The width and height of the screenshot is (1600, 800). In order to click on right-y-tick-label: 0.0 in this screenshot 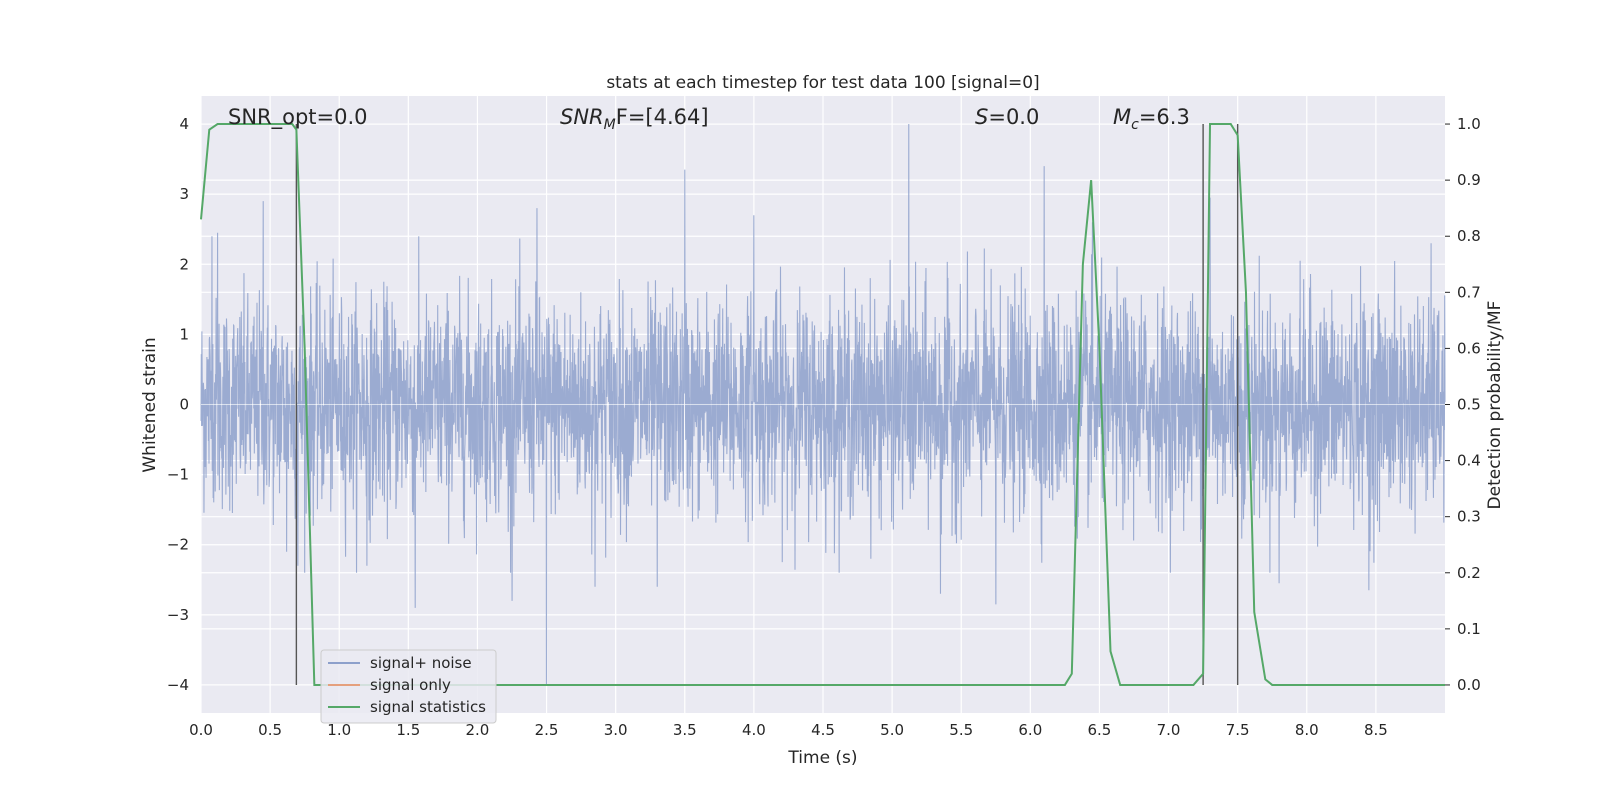, I will do `click(1469, 685)`.